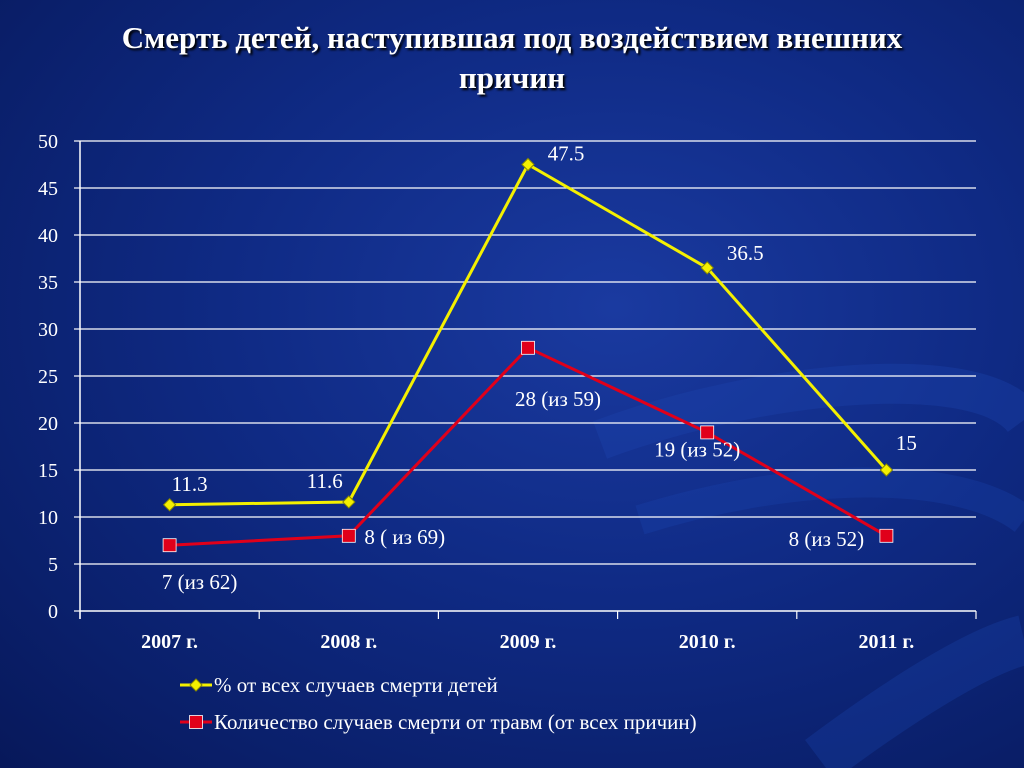 This screenshot has width=1024, height=768. I want to click on x-tick-label: 2009 г., so click(528, 642).